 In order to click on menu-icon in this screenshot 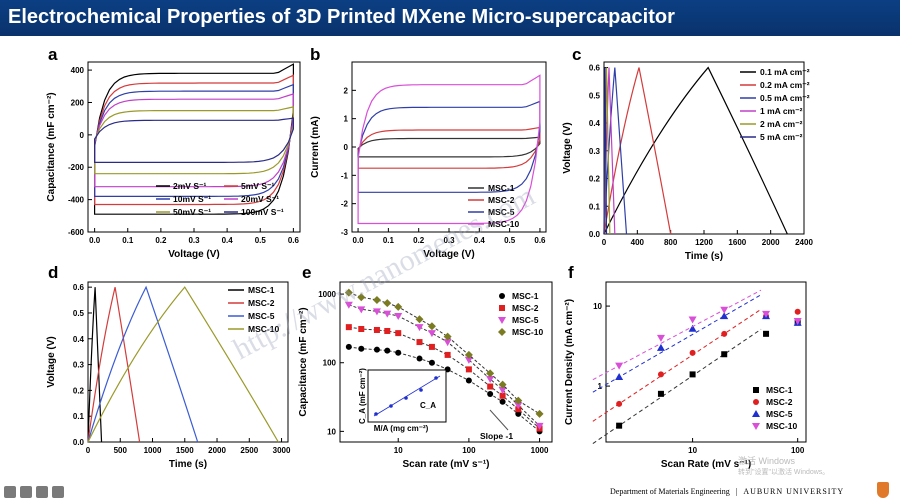, I will do `click(42, 492)`.